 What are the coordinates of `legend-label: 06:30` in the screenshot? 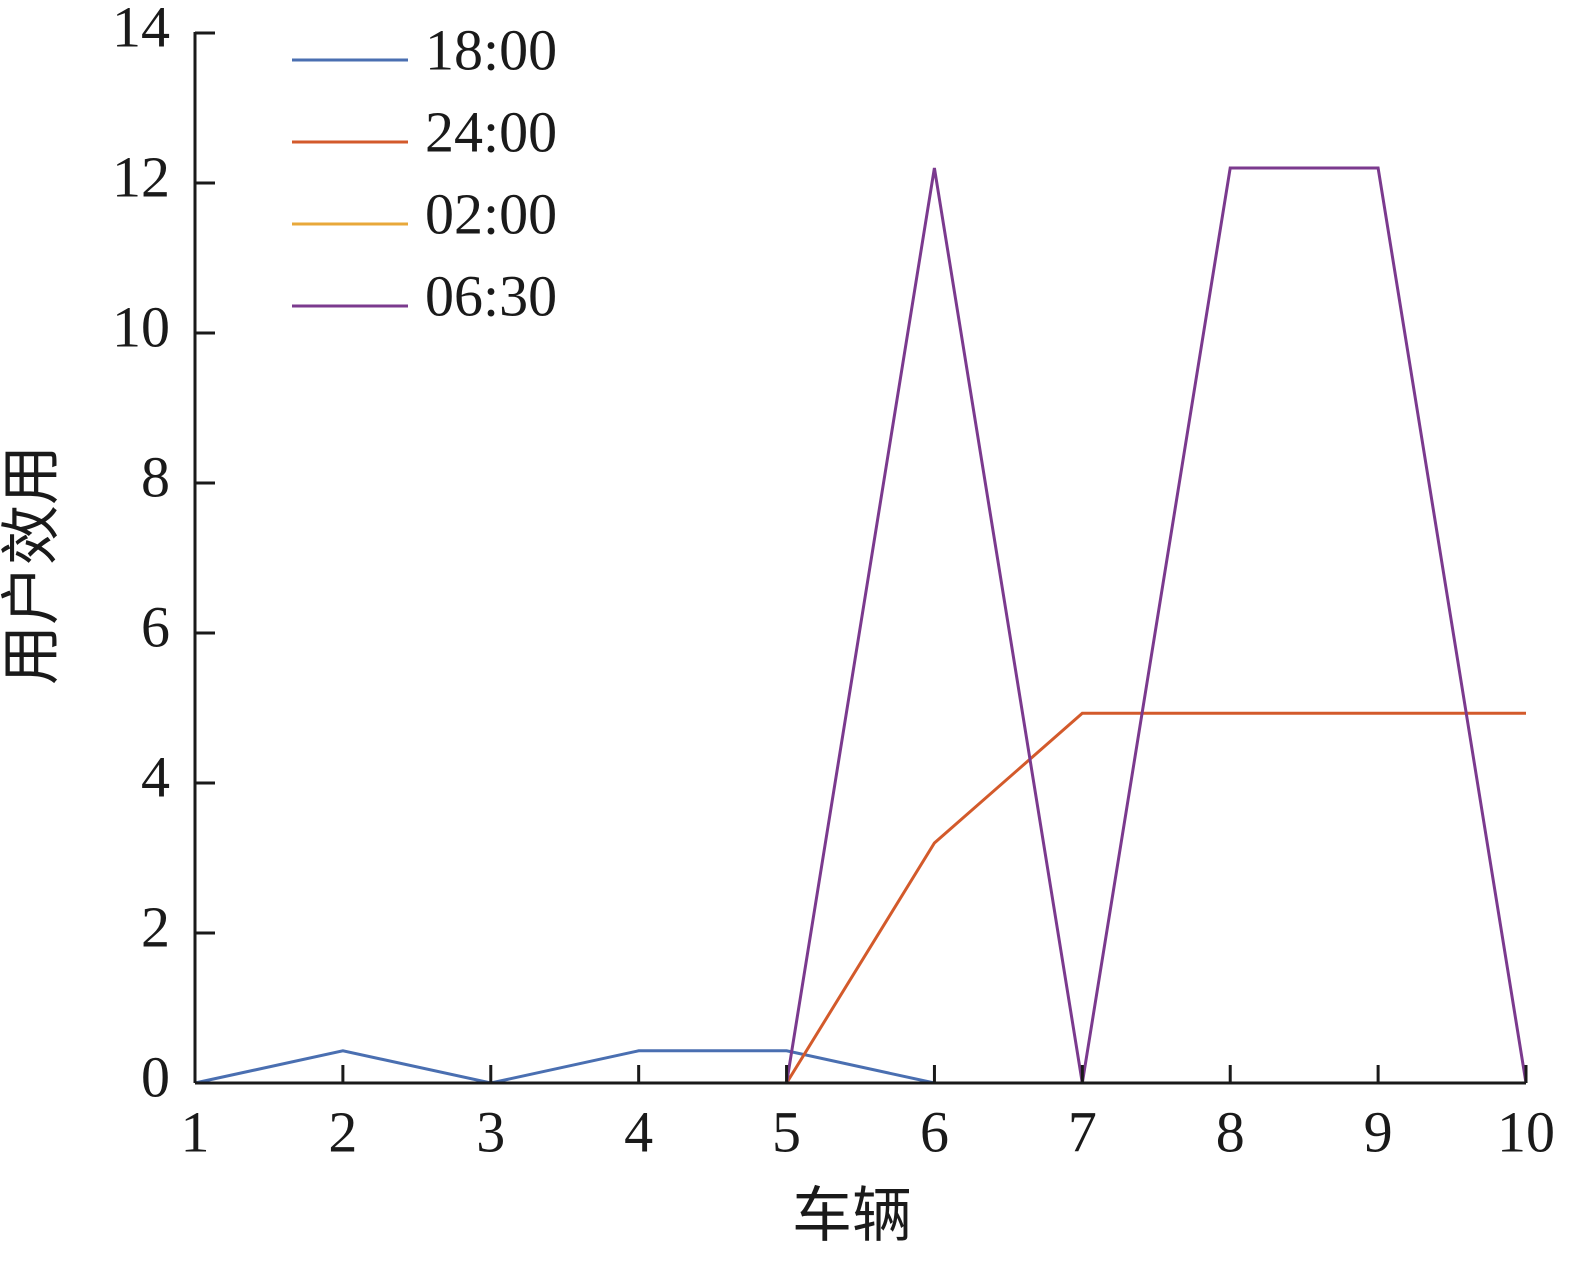 It's located at (491, 295).